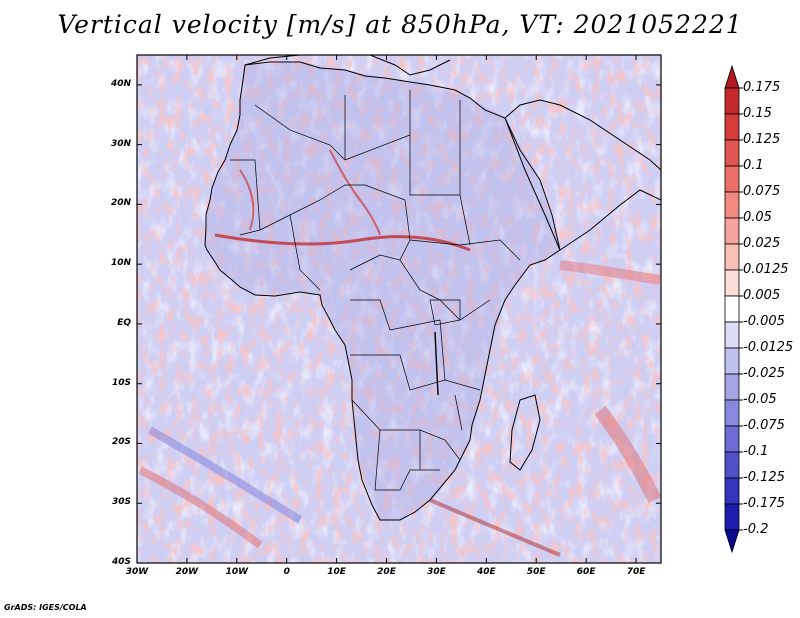 This screenshot has height=618, width=800. I want to click on colorbar-label: -0.005, so click(764, 321).